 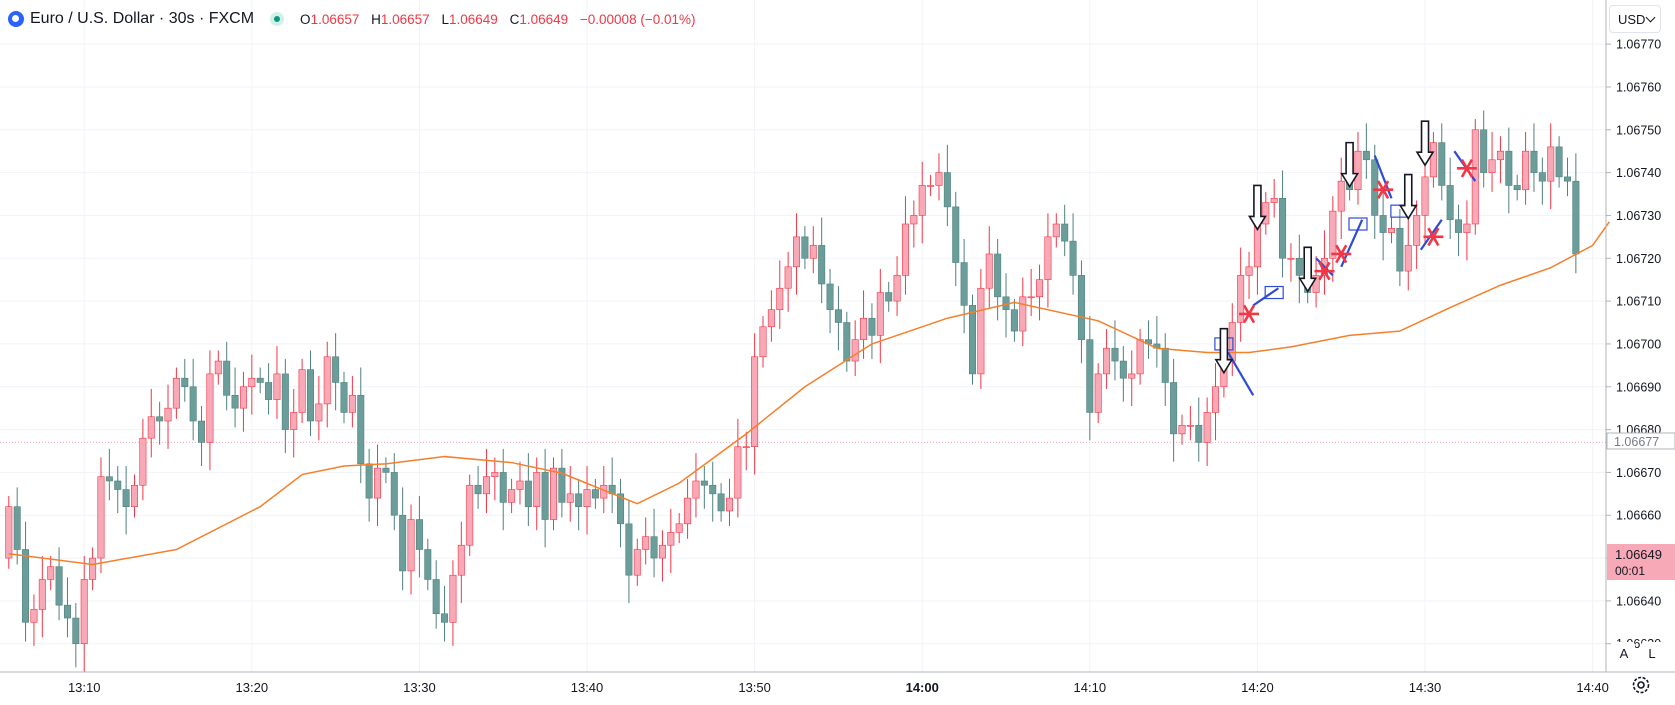 I want to click on y-tick-label: 1.06750, so click(x=1638, y=130).